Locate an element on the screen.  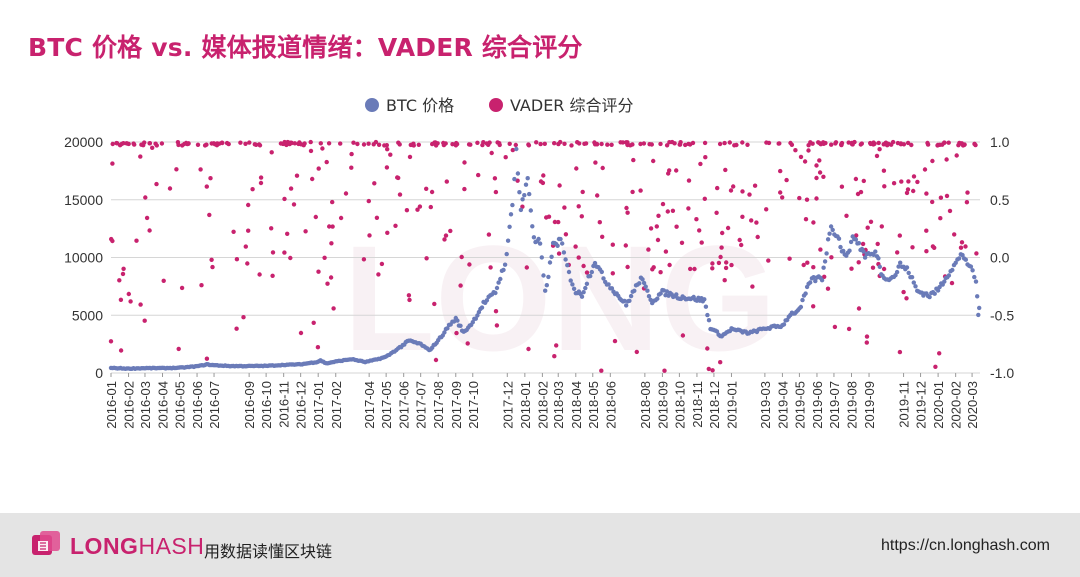
x-tick-label: 2019-01 is located at coordinates (731, 405).